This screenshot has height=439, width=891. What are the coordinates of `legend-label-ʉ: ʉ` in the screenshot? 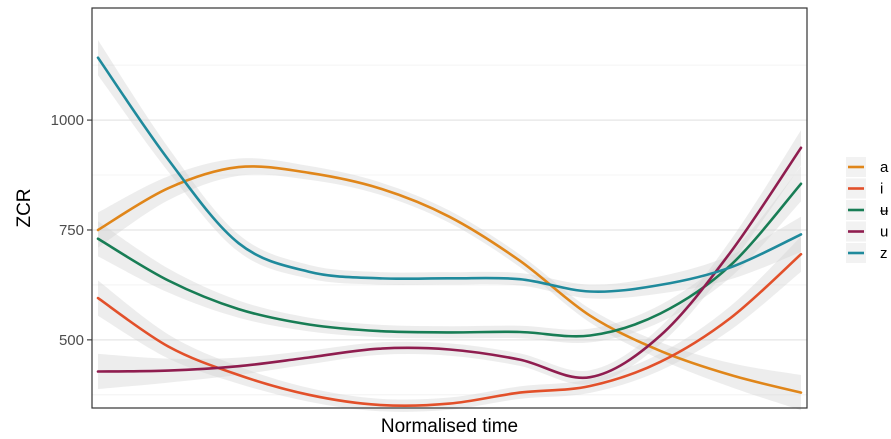 It's located at (884, 210).